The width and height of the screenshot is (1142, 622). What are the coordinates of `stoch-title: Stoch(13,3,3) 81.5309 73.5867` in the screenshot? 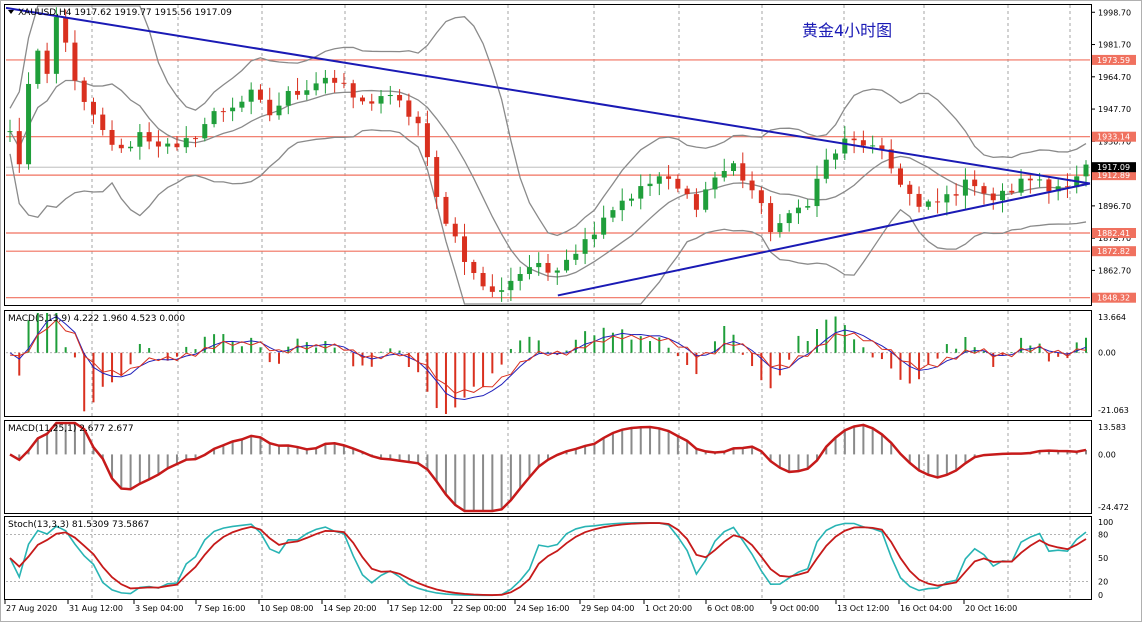 It's located at (78, 525).